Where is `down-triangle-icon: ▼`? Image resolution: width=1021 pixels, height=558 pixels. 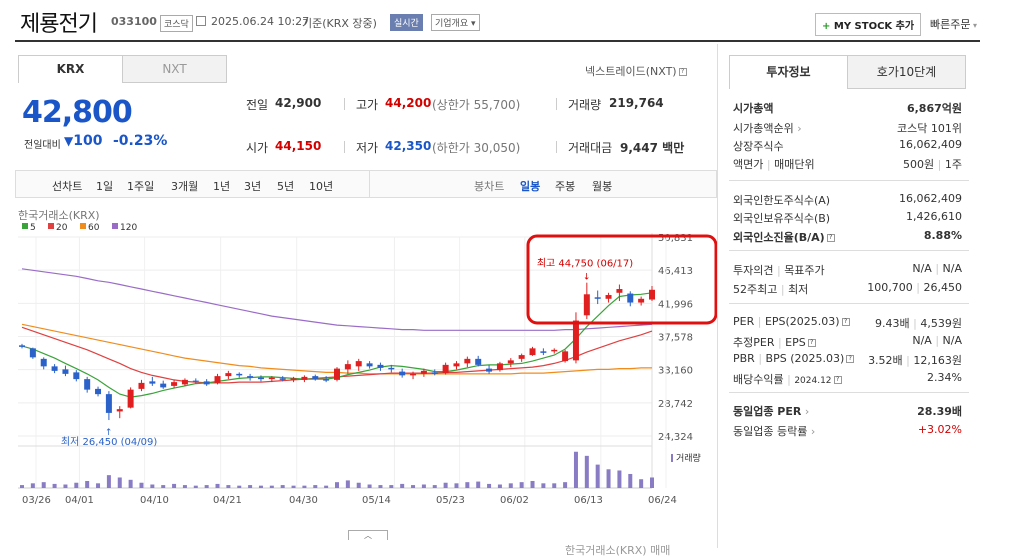 down-triangle-icon: ▼ is located at coordinates (69, 141).